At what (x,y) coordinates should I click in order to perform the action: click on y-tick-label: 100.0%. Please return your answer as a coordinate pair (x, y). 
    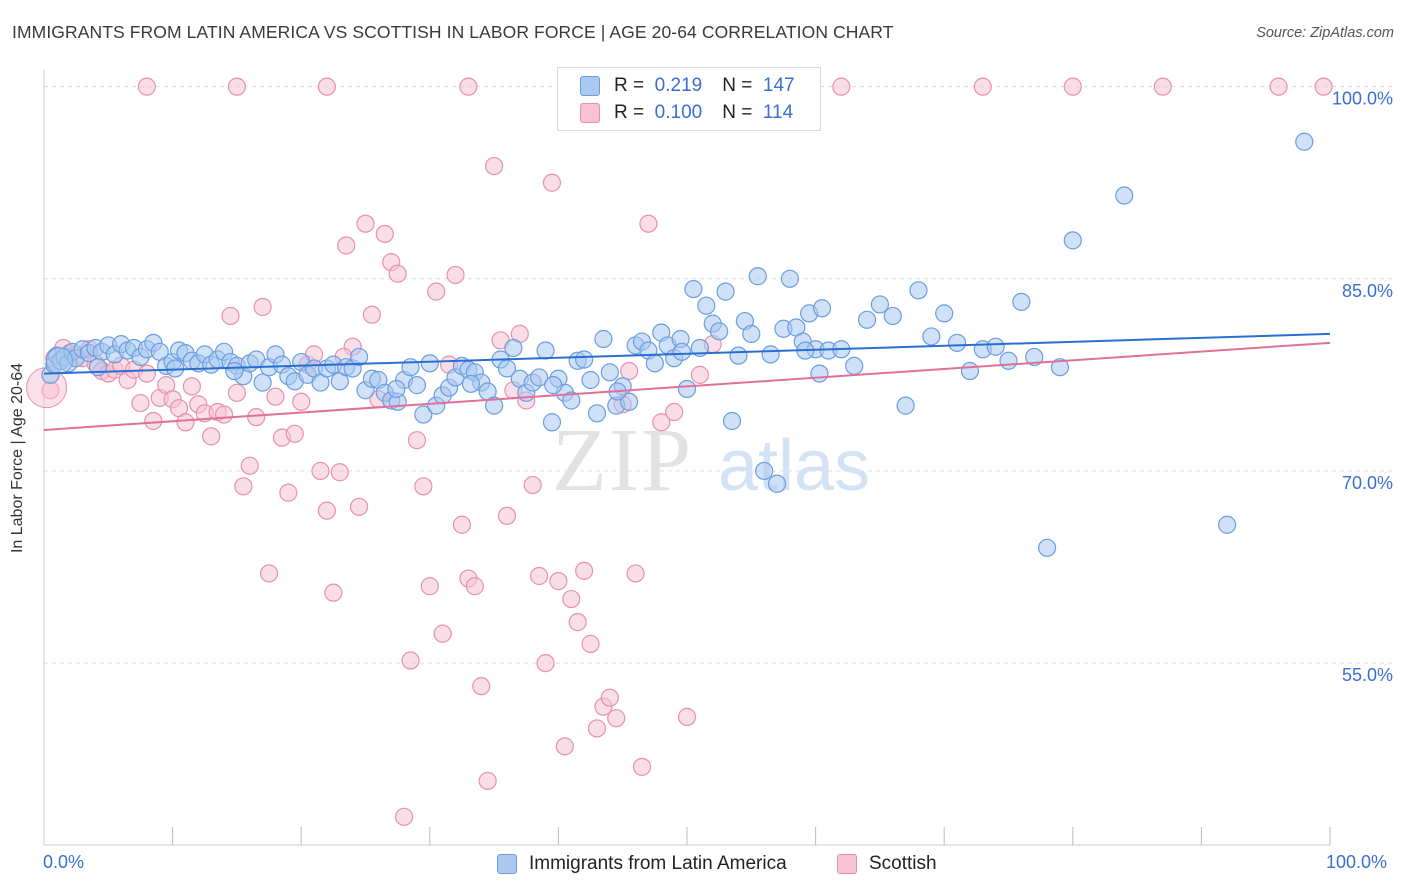
    Looking at the image, I should click on (1362, 99).